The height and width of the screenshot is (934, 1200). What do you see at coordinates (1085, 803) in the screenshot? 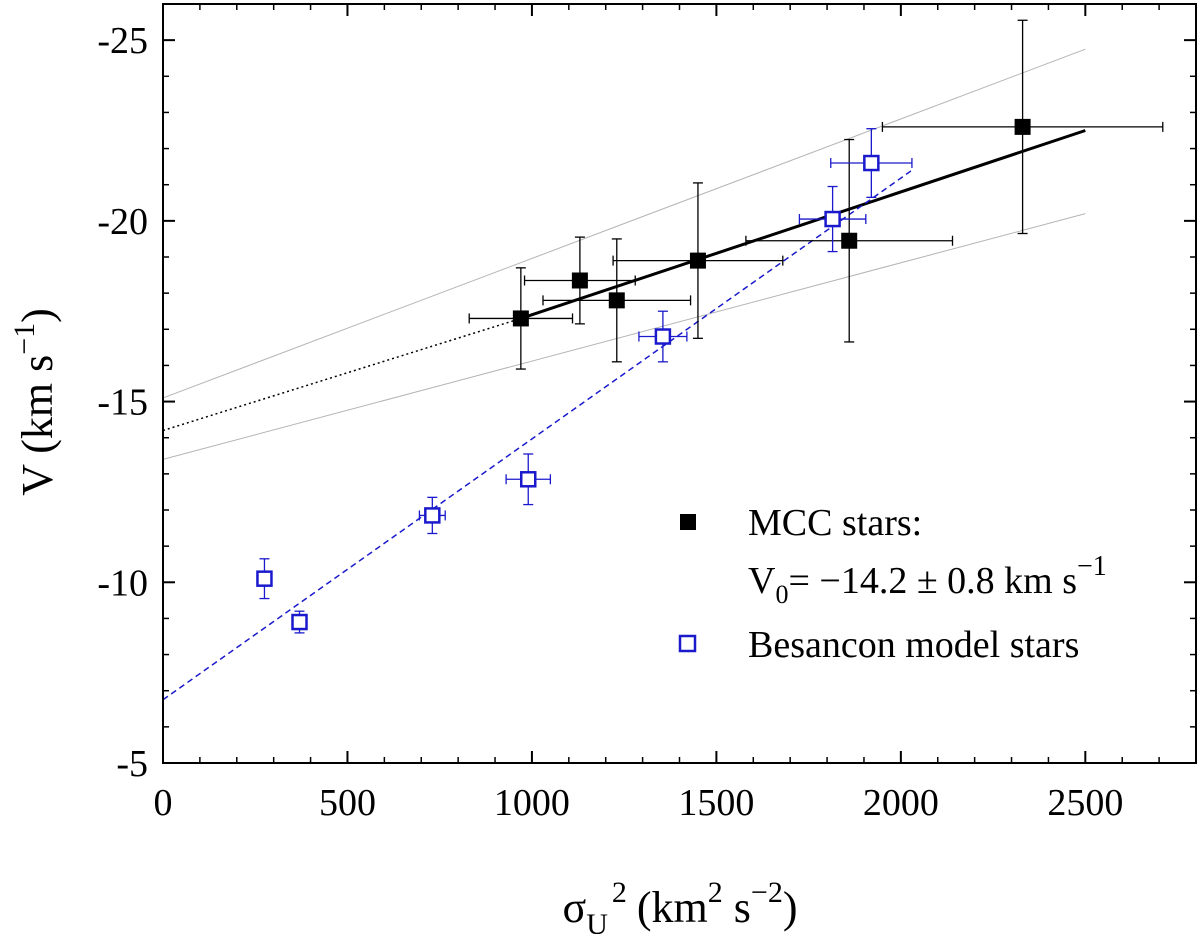
I see `x-tick-label: 2500` at bounding box center [1085, 803].